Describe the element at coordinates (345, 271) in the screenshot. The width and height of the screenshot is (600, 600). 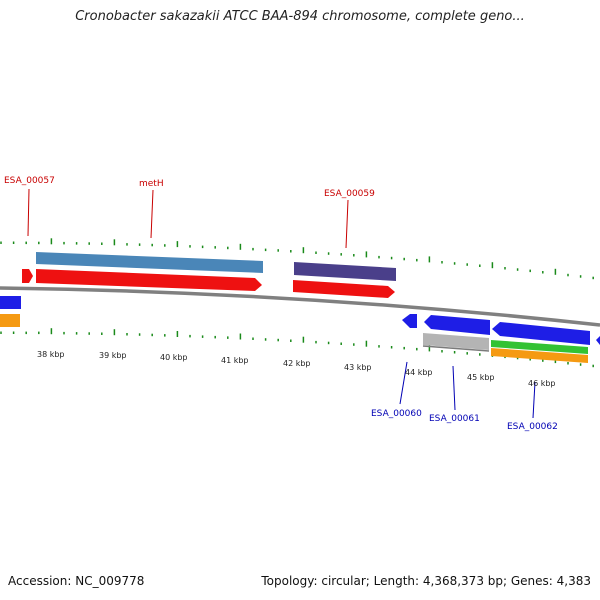
I see `gene-esa-00059-bar` at that location.